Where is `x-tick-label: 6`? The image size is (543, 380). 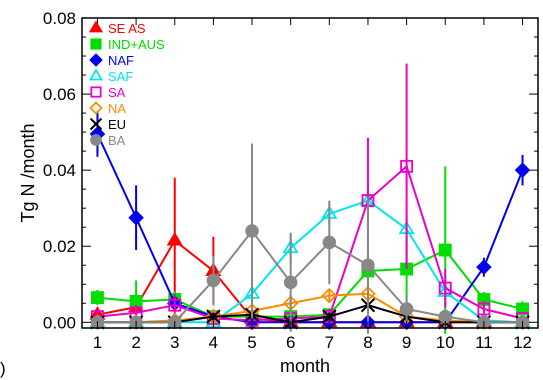 x-tick-label: 6 is located at coordinates (290, 342).